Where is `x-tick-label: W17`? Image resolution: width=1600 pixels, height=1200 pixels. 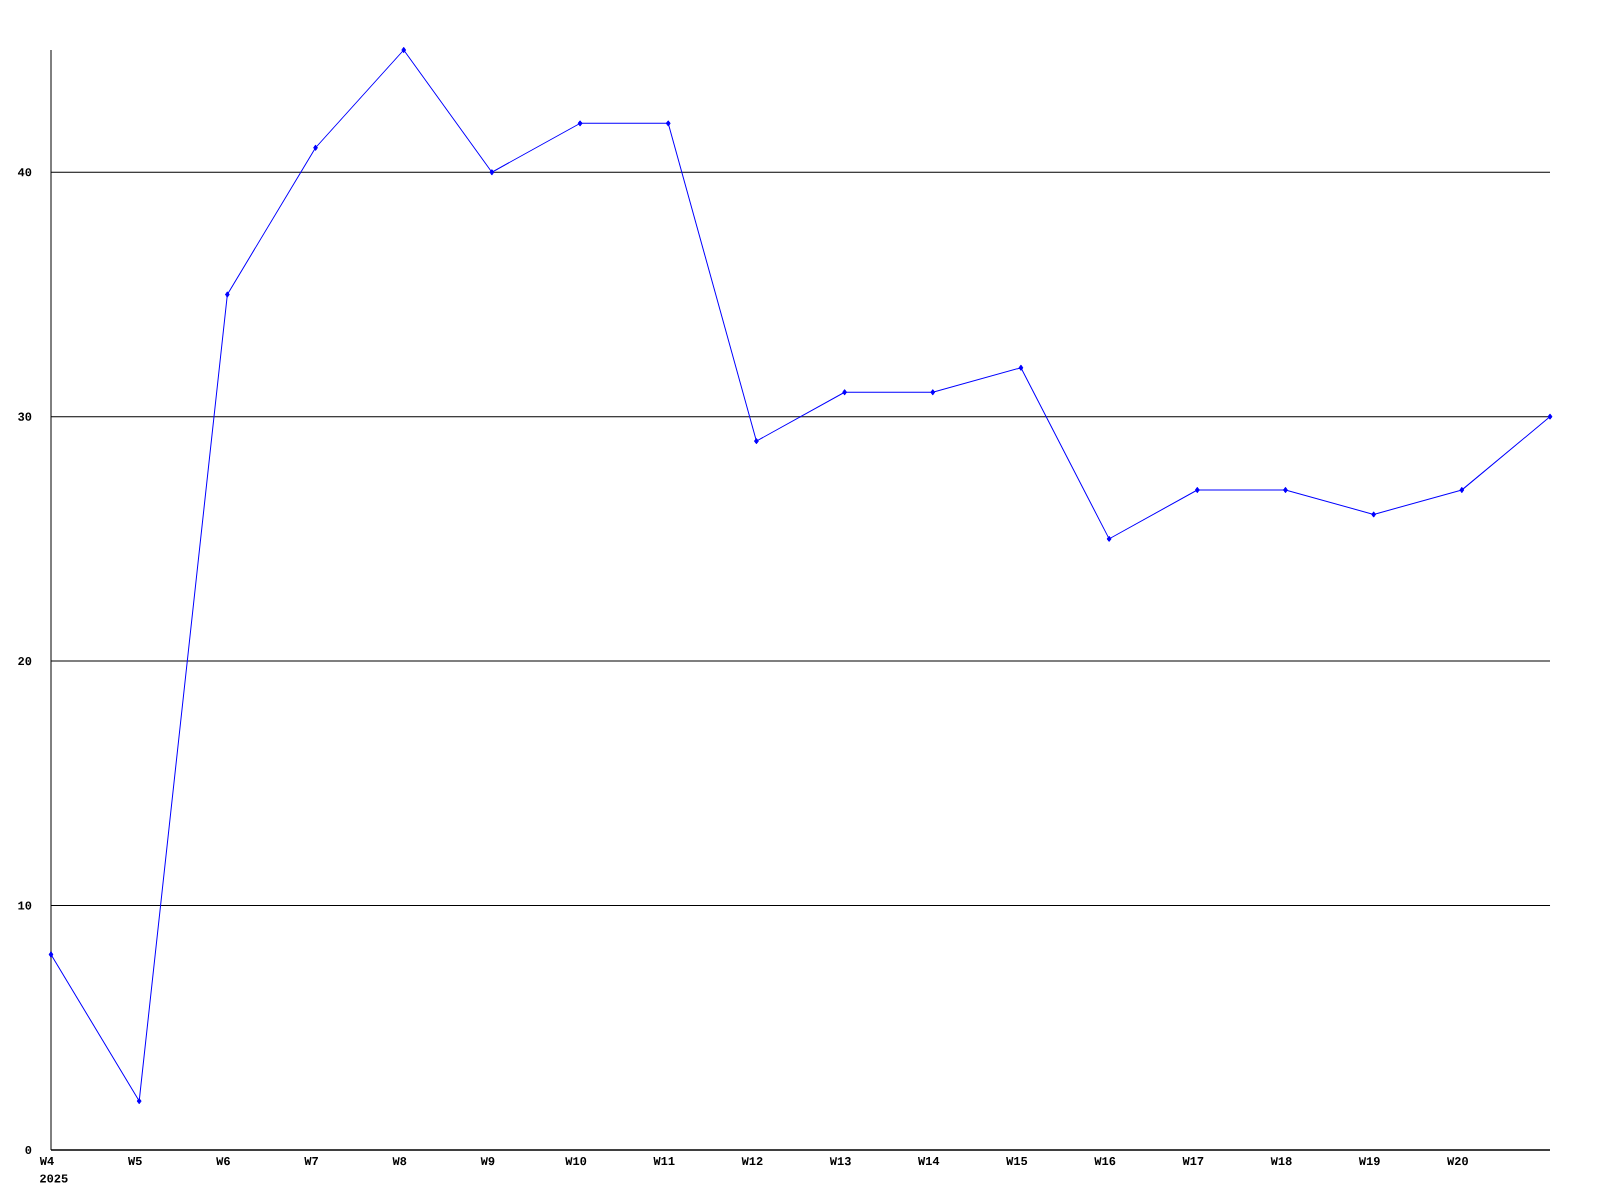 x-tick-label: W17 is located at coordinates (1193, 1161).